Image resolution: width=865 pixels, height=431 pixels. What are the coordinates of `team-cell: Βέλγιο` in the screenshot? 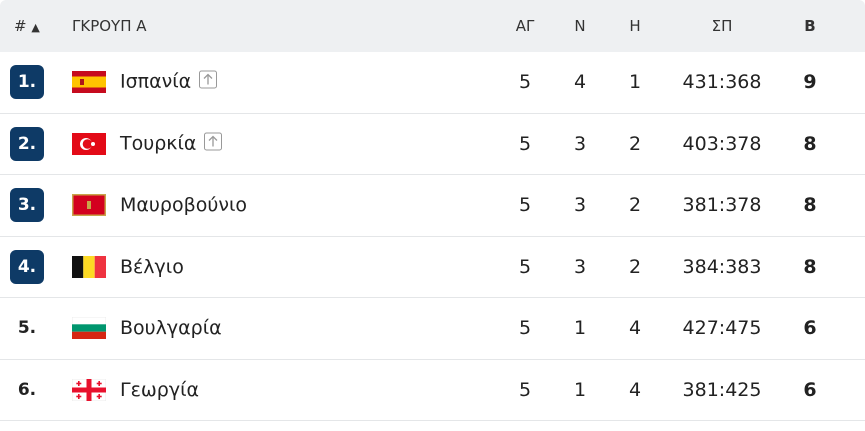 It's located at (152, 267).